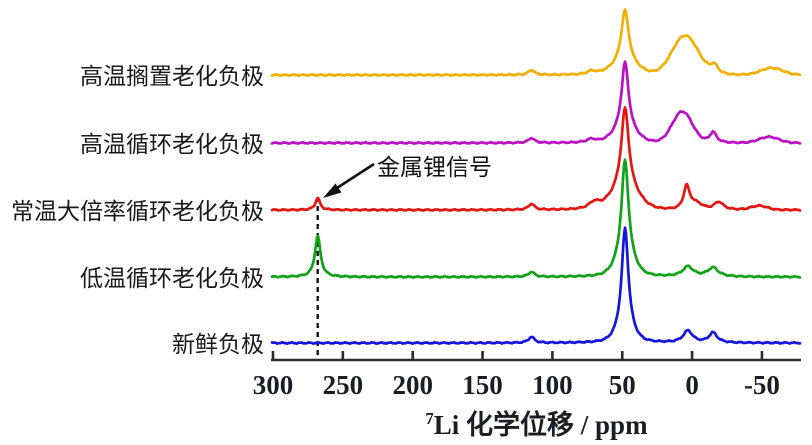 Image resolution: width=812 pixels, height=445 pixels. What do you see at coordinates (412, 385) in the screenshot?
I see `x-tick-label-200: 200` at bounding box center [412, 385].